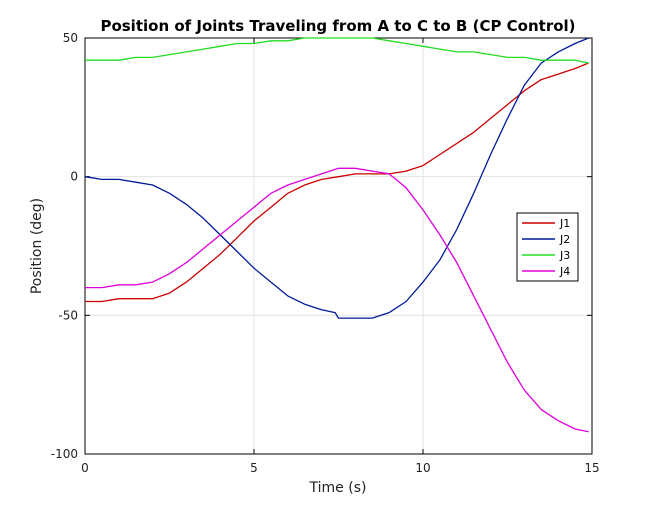  Describe the element at coordinates (70, 38) in the screenshot. I see `y-tick-label: 50` at that location.